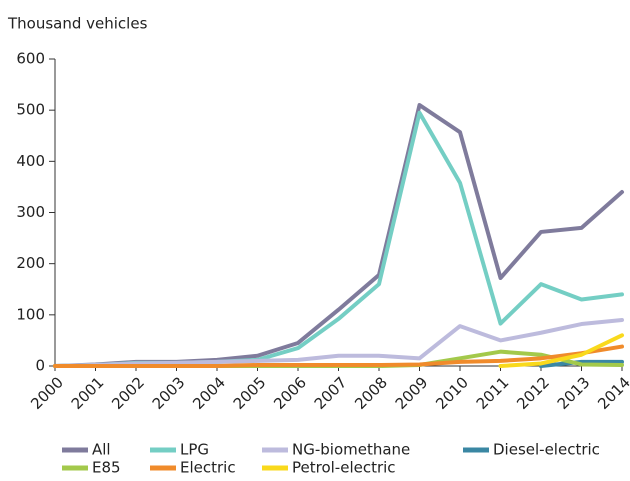 Image resolution: width=630 pixels, height=481 pixels. Describe the element at coordinates (371, 393) in the screenshot. I see `x-tick-label: 2008` at that location.